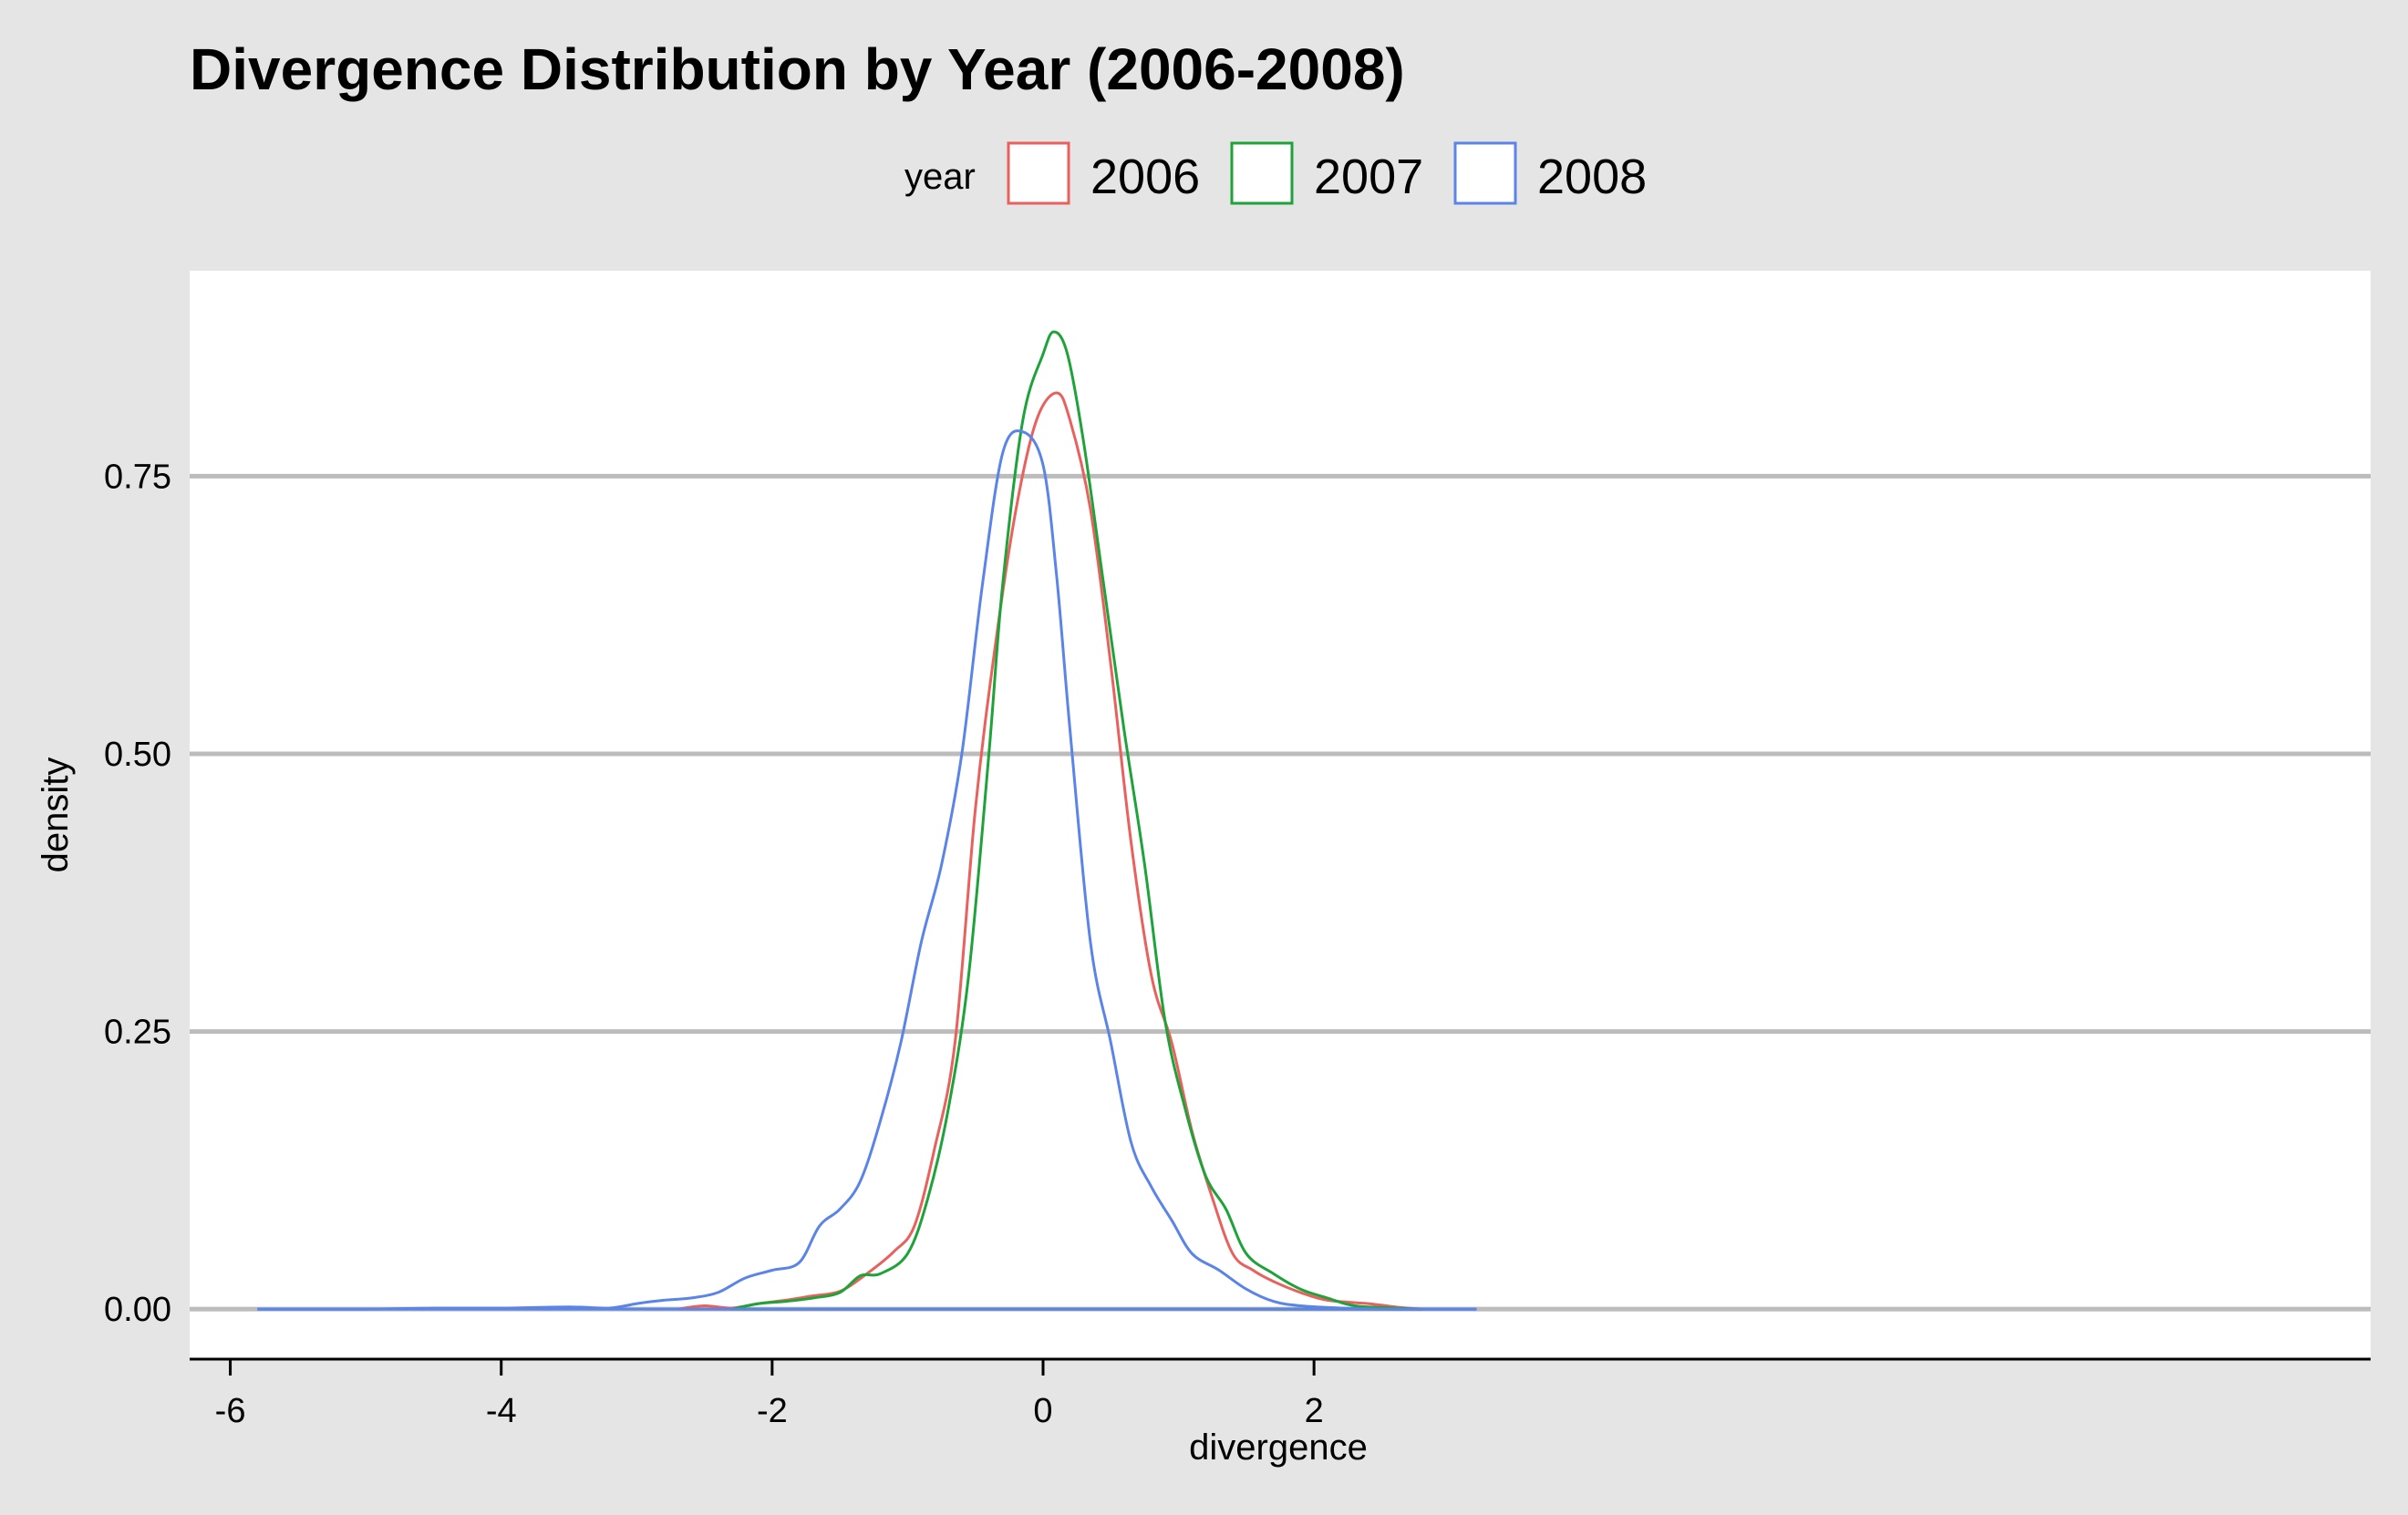 The width and height of the screenshot is (2408, 1515). I want to click on legend-key-2007, so click(1262, 173).